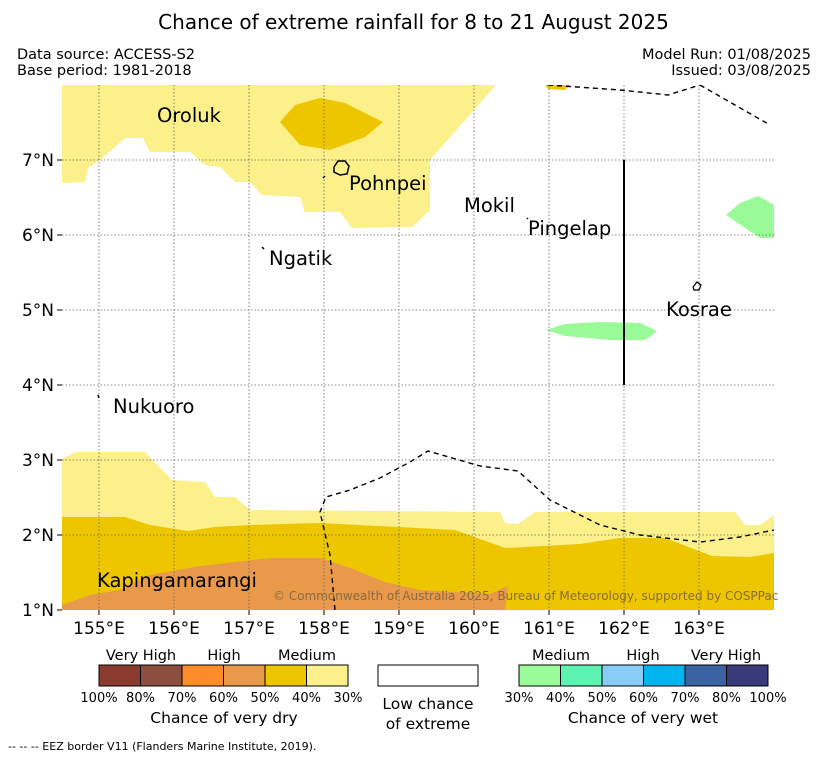 The height and width of the screenshot is (758, 827). Describe the element at coordinates (279, 156) in the screenshot. I see `dry-medium-region-north` at that location.